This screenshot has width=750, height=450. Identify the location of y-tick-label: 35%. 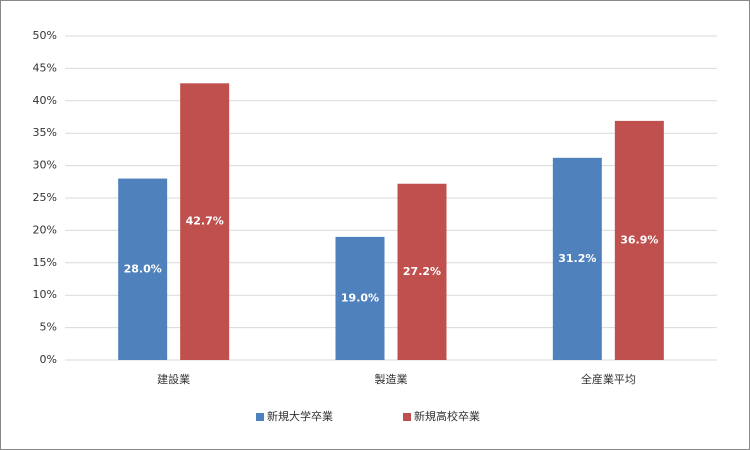
(45, 132).